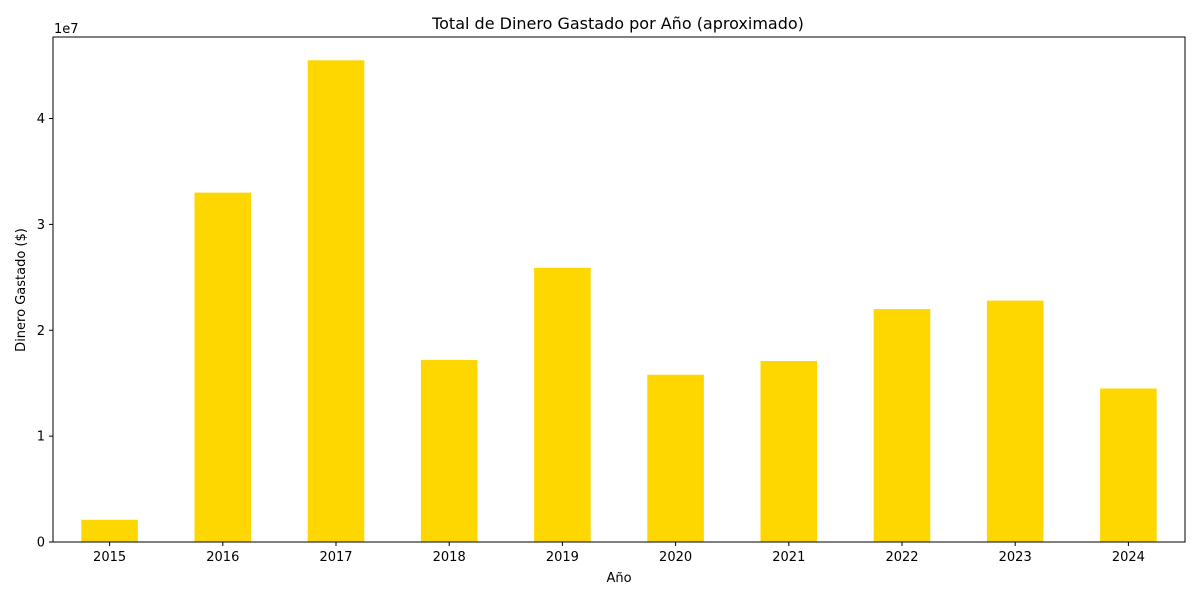 This screenshot has width=1200, height=600. I want to click on bar-2019, so click(562, 404).